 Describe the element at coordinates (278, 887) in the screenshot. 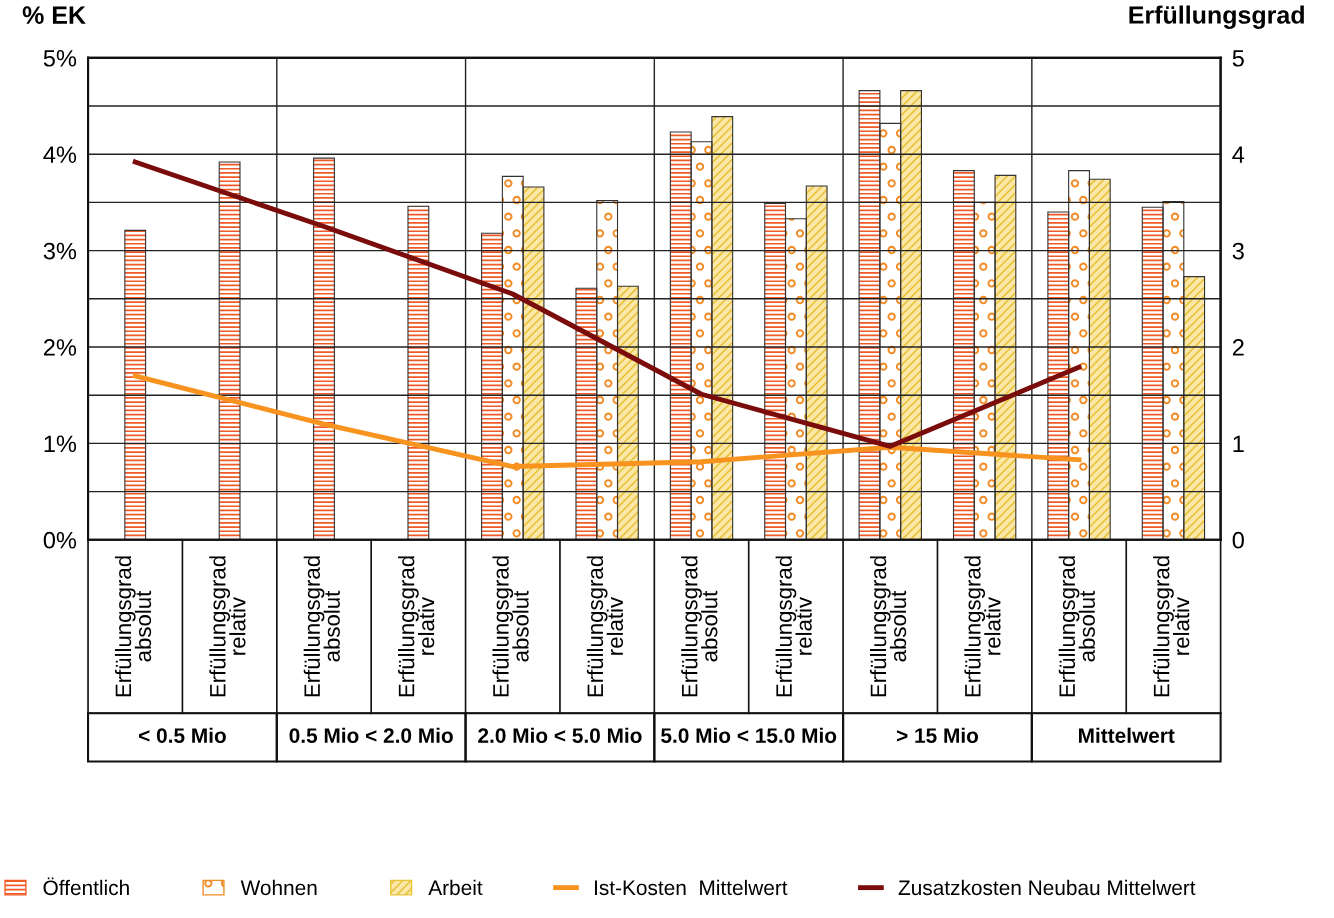

I see `legend-label: Wohnen` at that location.